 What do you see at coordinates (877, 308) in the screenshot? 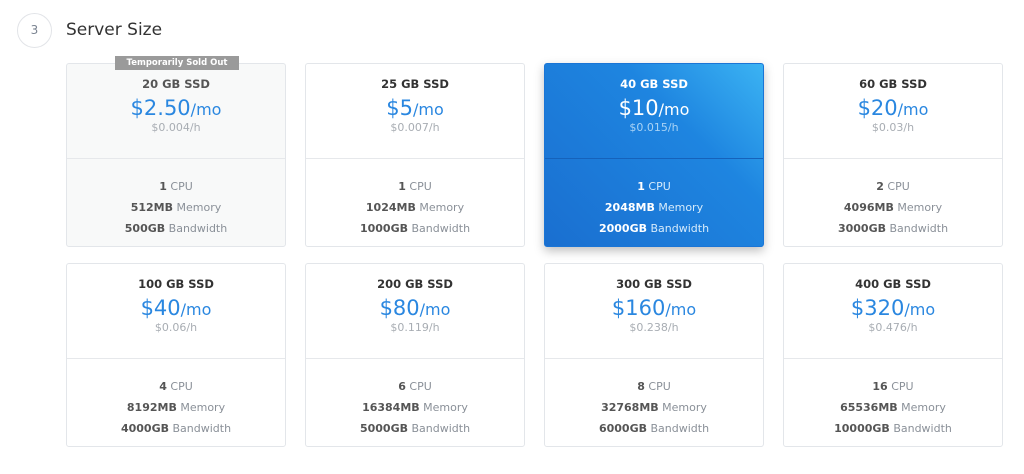
I see `price-amount: $320` at bounding box center [877, 308].